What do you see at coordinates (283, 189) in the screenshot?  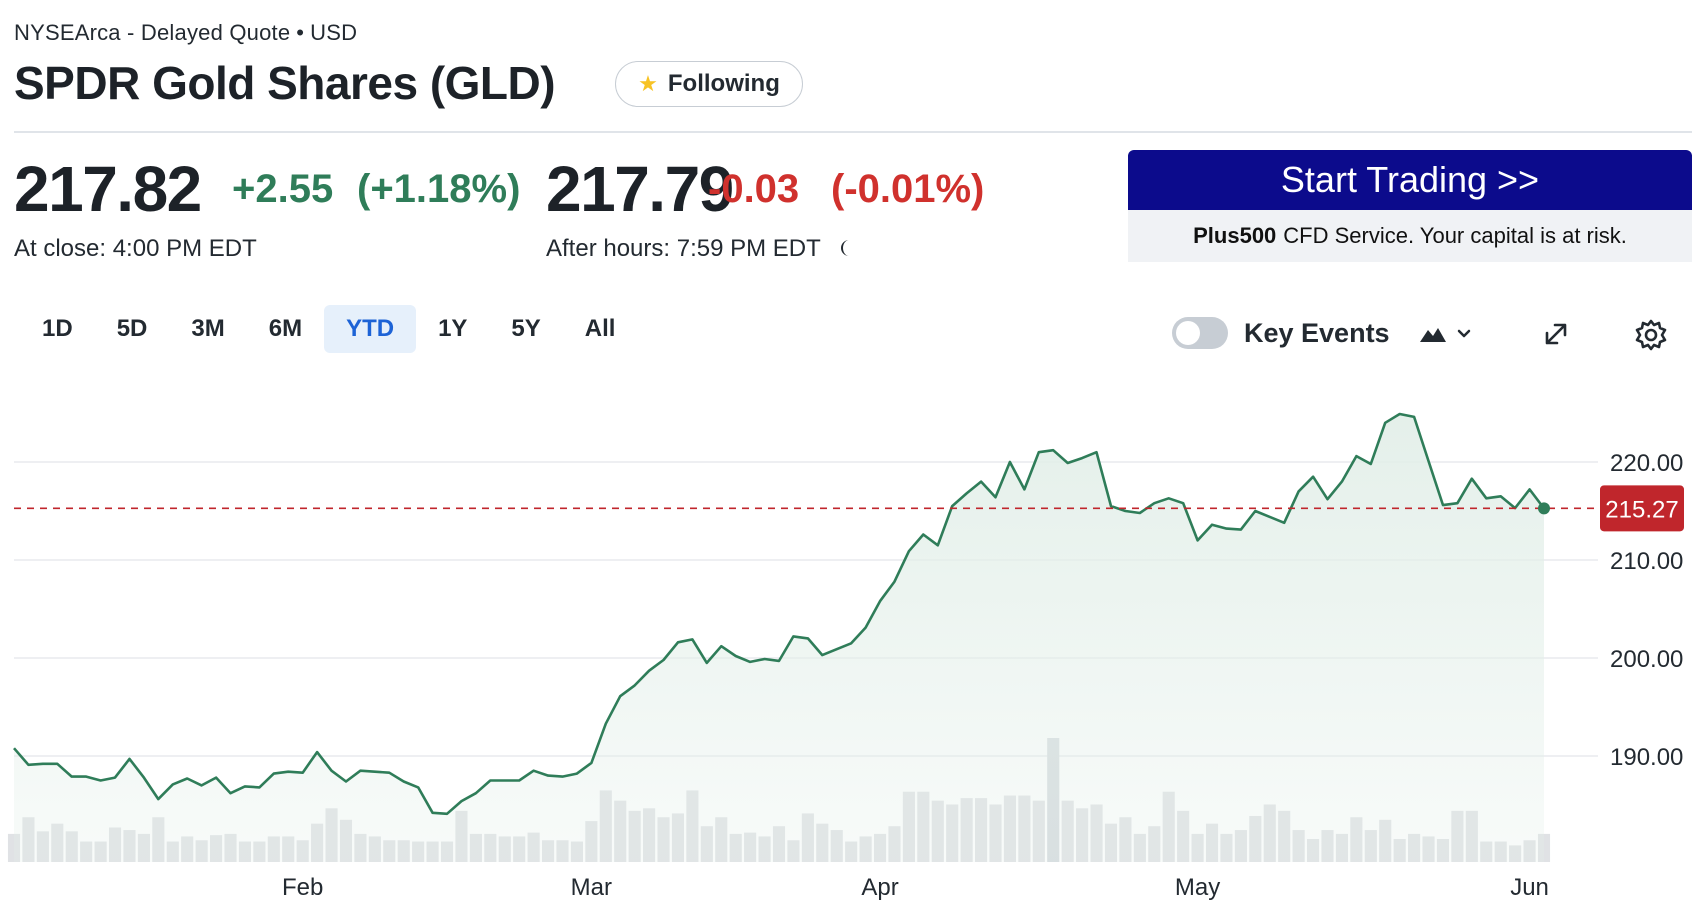 I see `close-change: +2.55` at bounding box center [283, 189].